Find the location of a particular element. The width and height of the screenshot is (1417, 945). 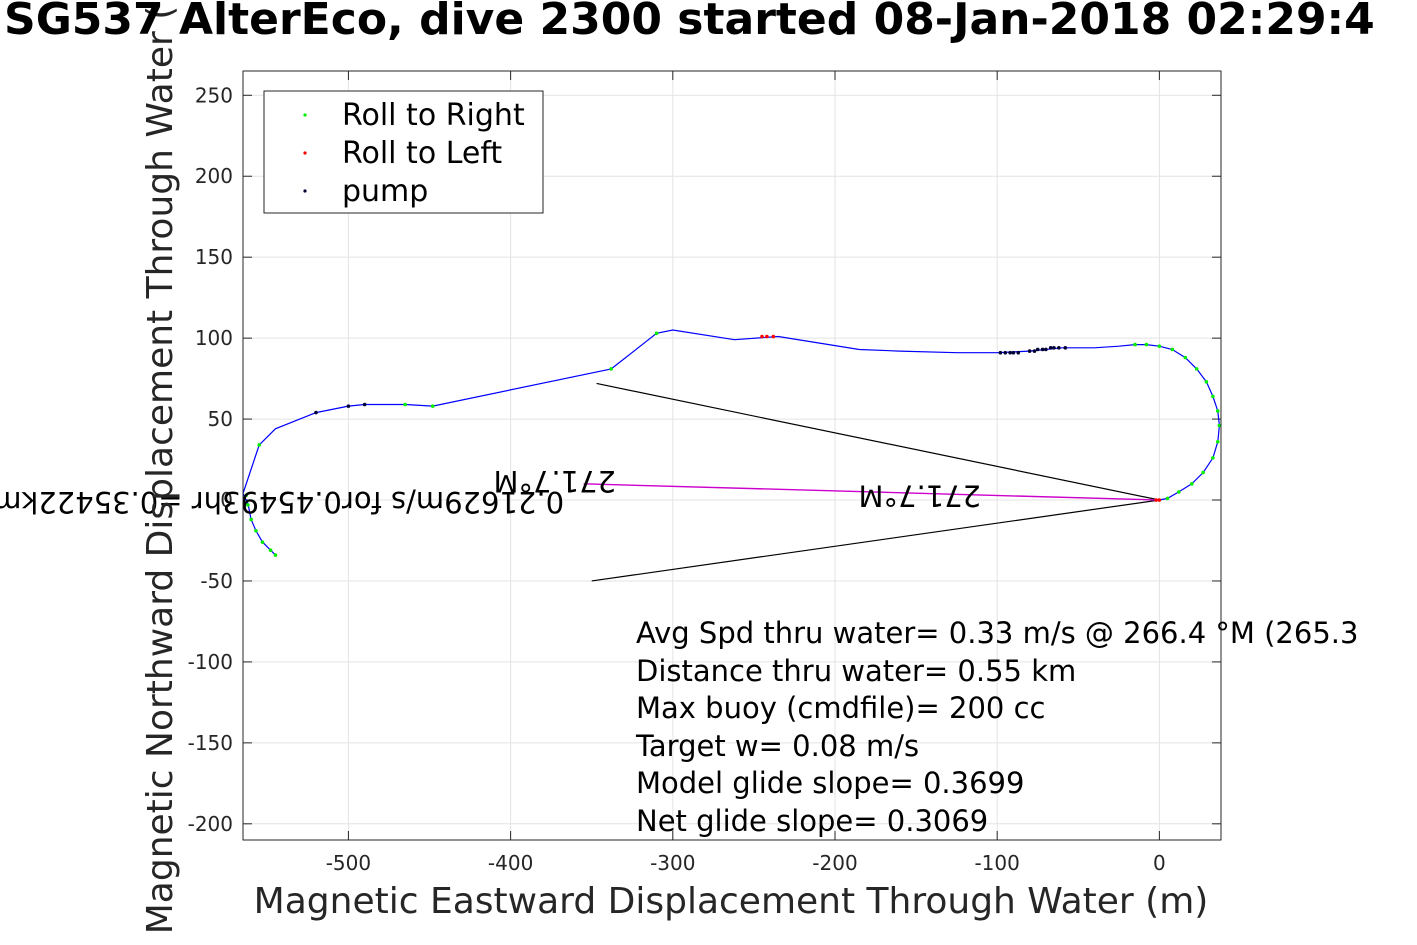

wedge-line-upper is located at coordinates (878, 441).